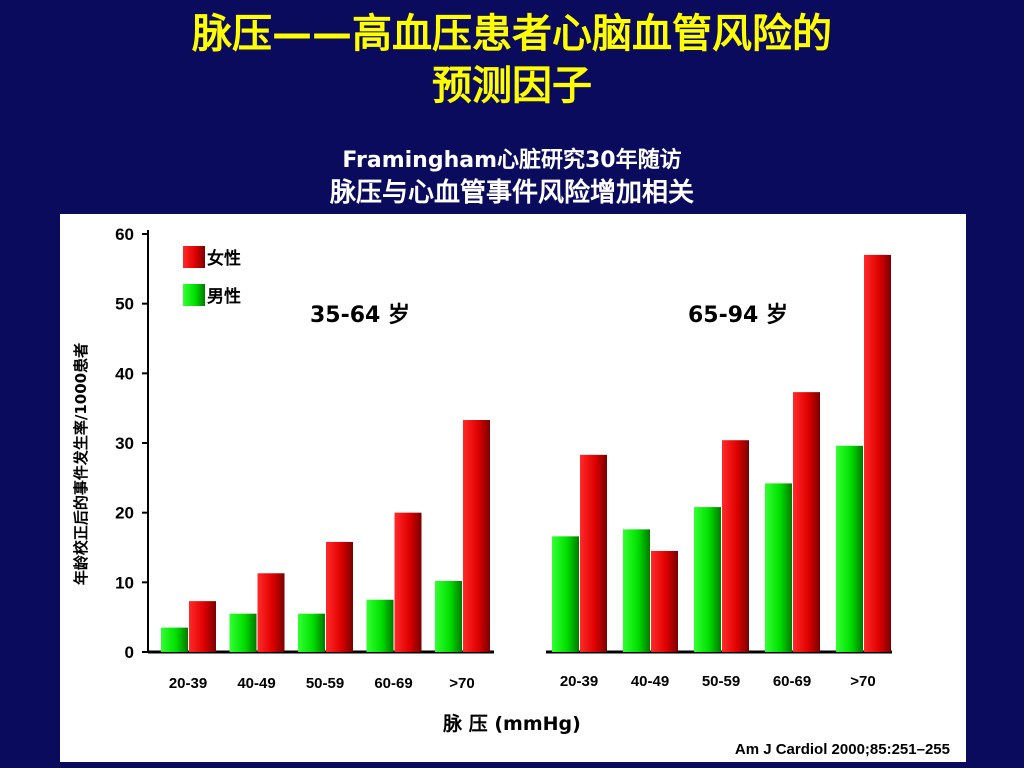  Describe the element at coordinates (512, 160) in the screenshot. I see `subtitle-line-1: Framingham心脏研究30年随访` at that location.